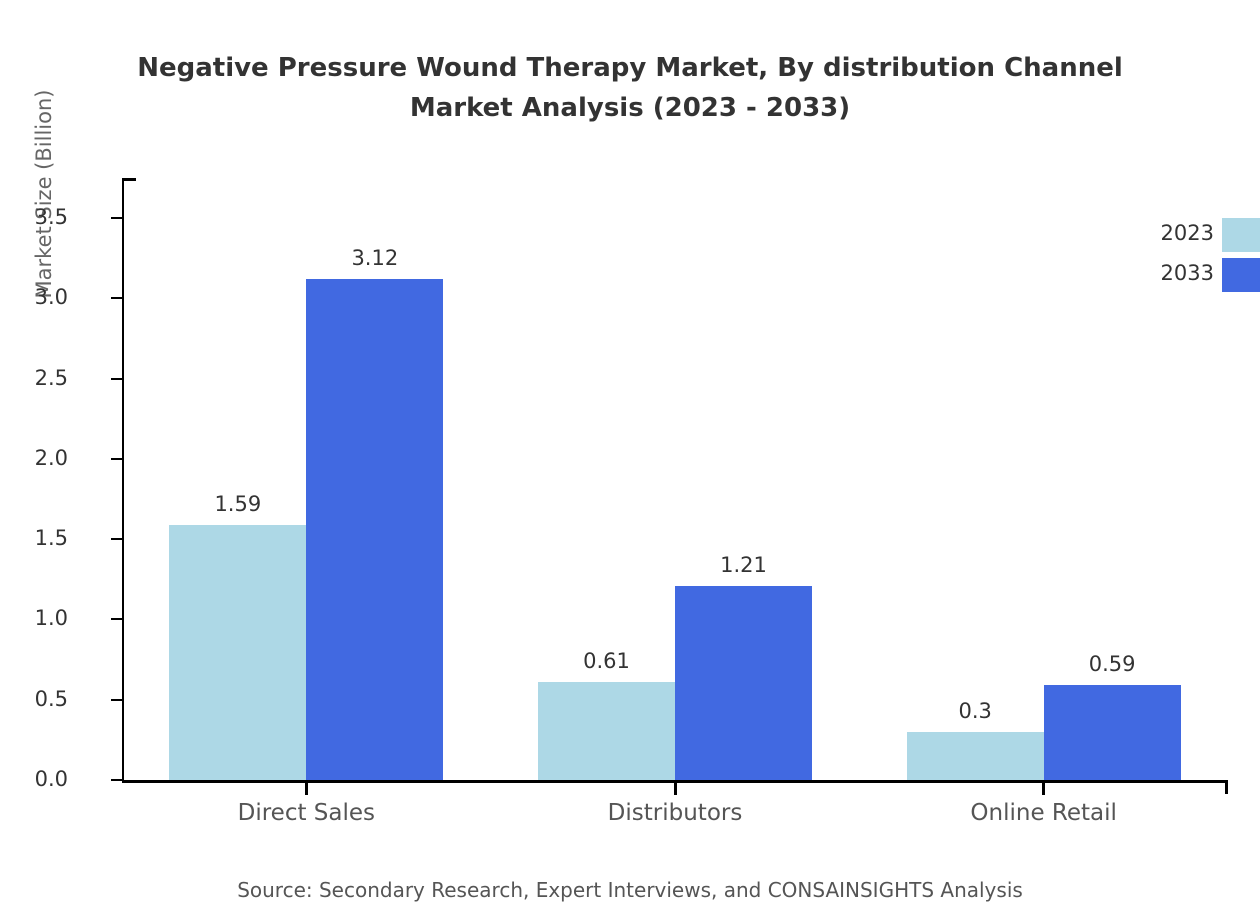 This screenshot has width=1260, height=920. What do you see at coordinates (1112, 664) in the screenshot?
I see `bar-value-label: 0.59` at bounding box center [1112, 664].